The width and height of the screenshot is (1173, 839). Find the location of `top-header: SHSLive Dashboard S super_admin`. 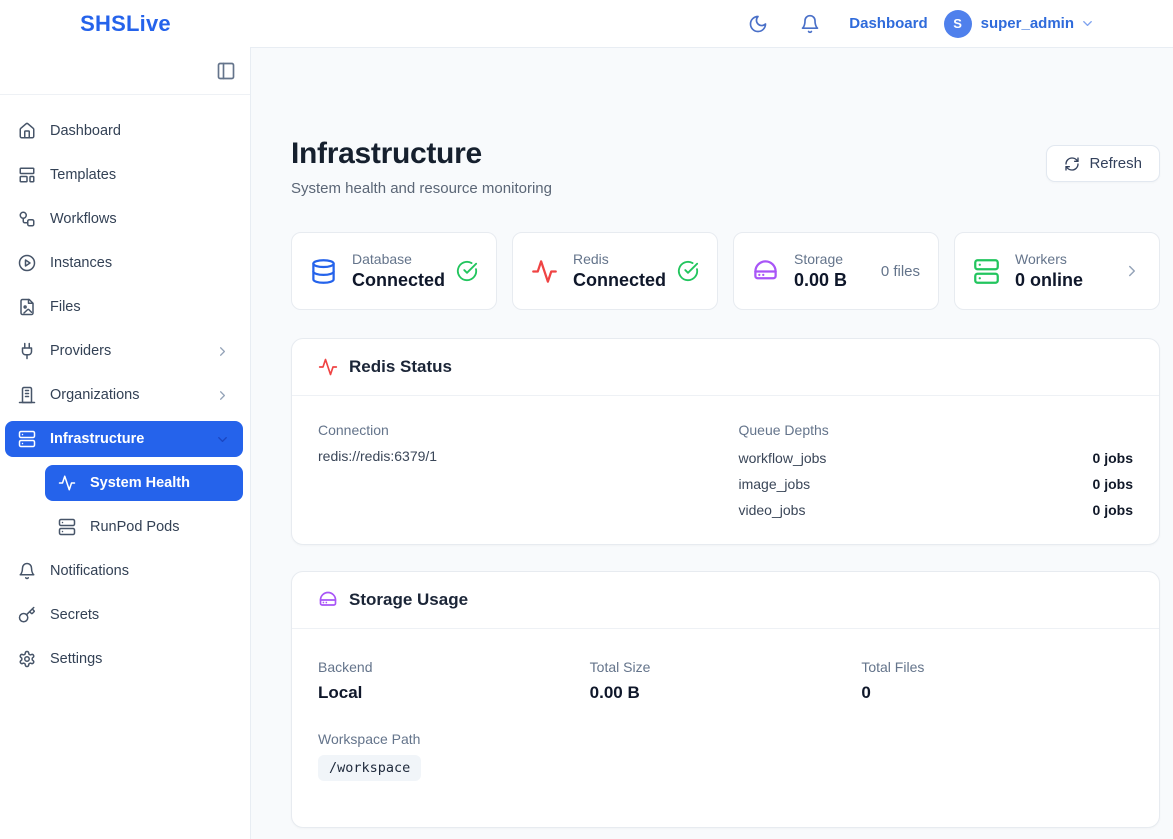

top-header: SHSLive Dashboard S super_admin is located at coordinates (586, 23).